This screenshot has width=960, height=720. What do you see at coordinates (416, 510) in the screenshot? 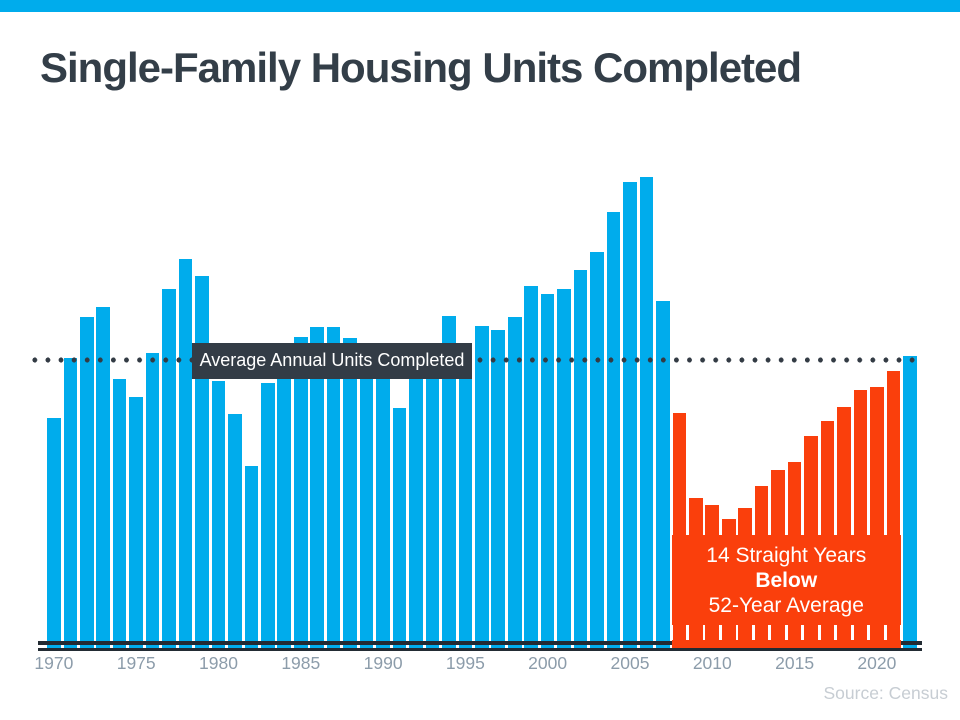
I see `bar-1992` at bounding box center [416, 510].